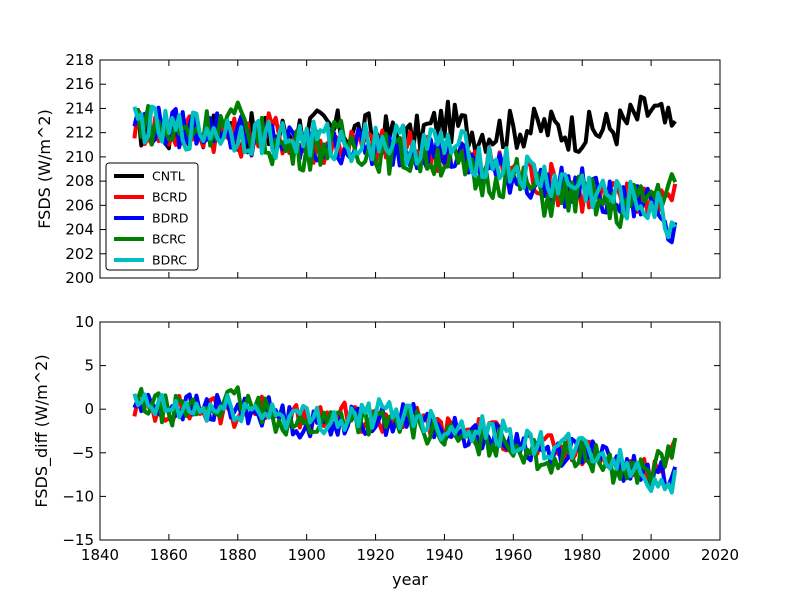 The width and height of the screenshot is (800, 600). I want to click on legend-label-bdrd: BDRD, so click(170, 218).